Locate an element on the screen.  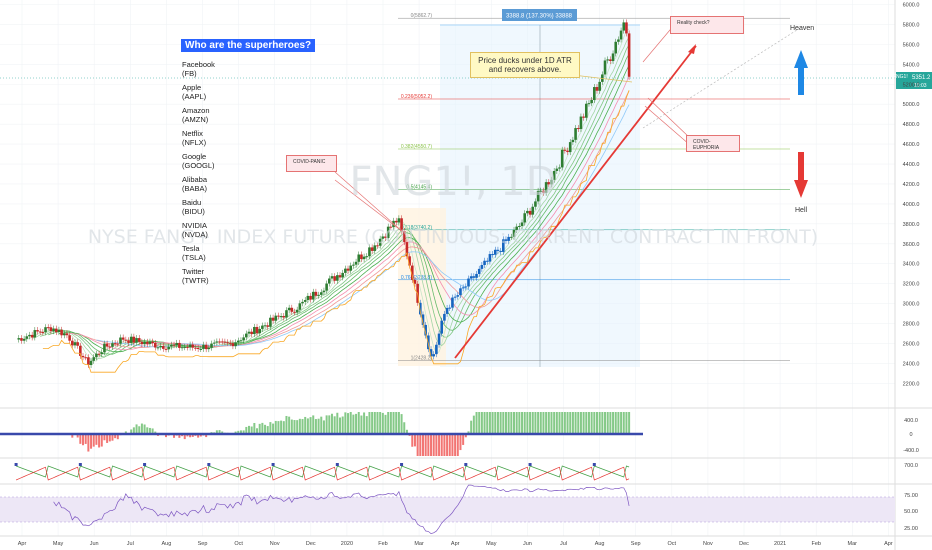
reality-check-callout: Reality check? is located at coordinates (707, 25).